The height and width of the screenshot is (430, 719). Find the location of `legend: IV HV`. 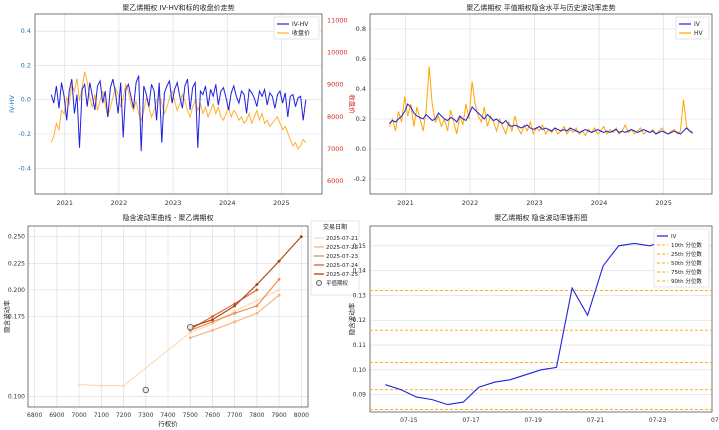

legend: IV HV is located at coordinates (692, 28).